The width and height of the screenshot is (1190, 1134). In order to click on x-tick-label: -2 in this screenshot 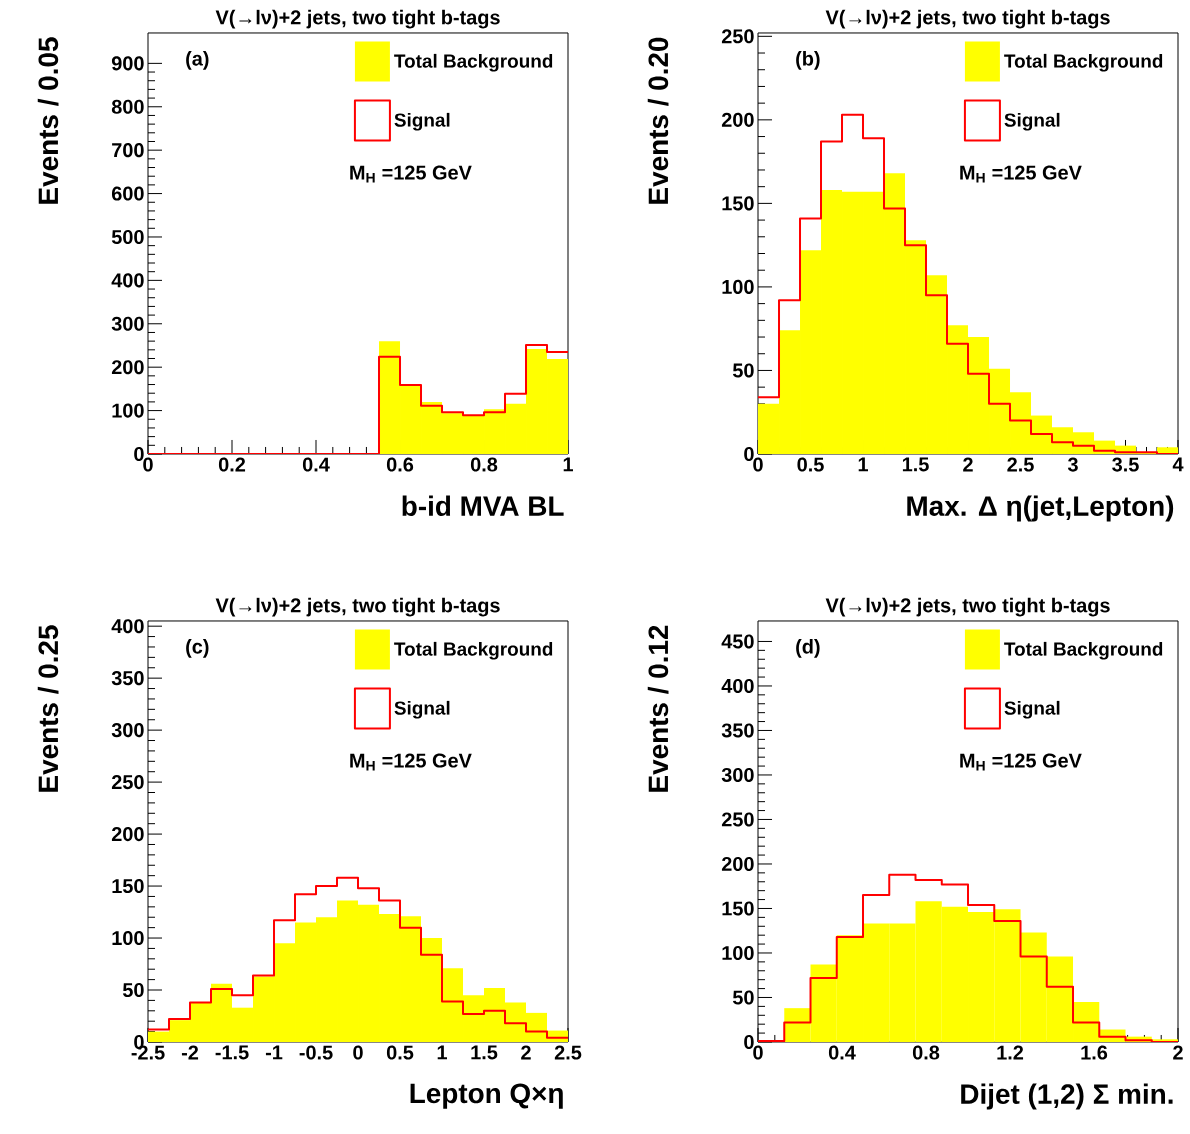, I will do `click(190, 1052)`.